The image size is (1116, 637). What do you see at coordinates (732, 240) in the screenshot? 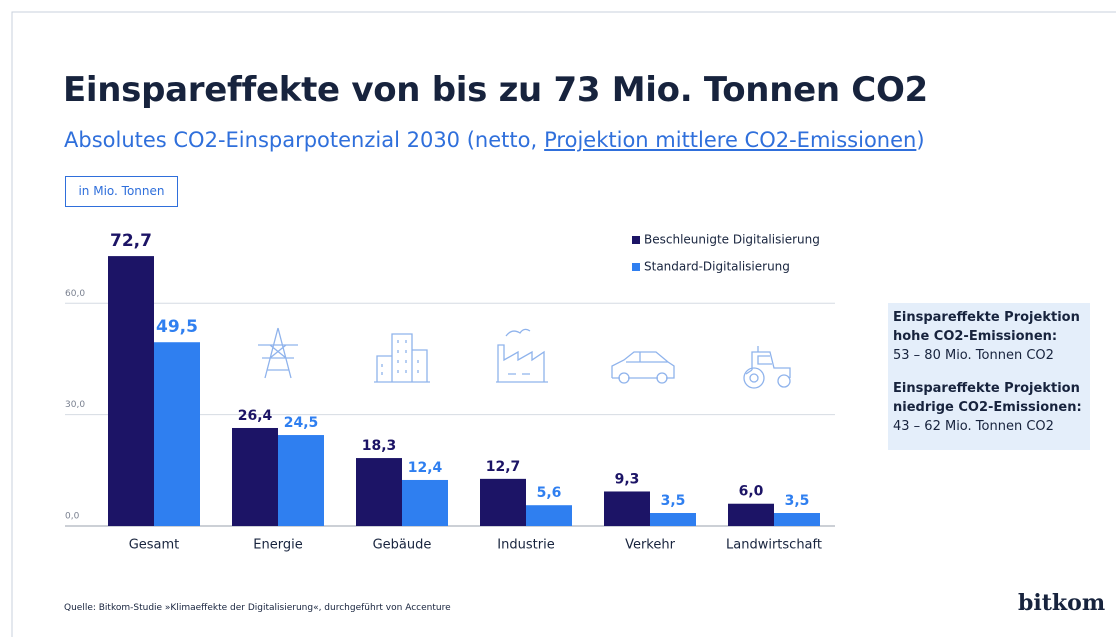
I see `legend-label: Beschleunigte Digitalisierung` at bounding box center [732, 240].